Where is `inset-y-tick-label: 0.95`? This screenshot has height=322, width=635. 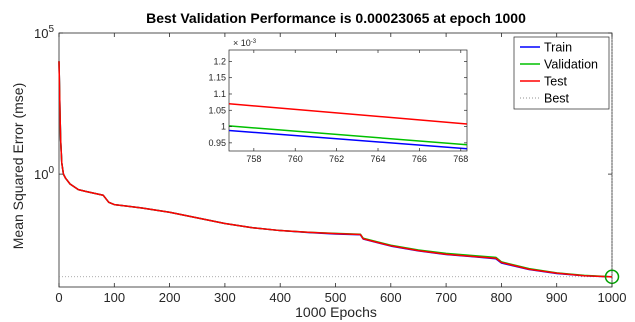 inset-y-tick-label: 0.95 is located at coordinates (217, 143).